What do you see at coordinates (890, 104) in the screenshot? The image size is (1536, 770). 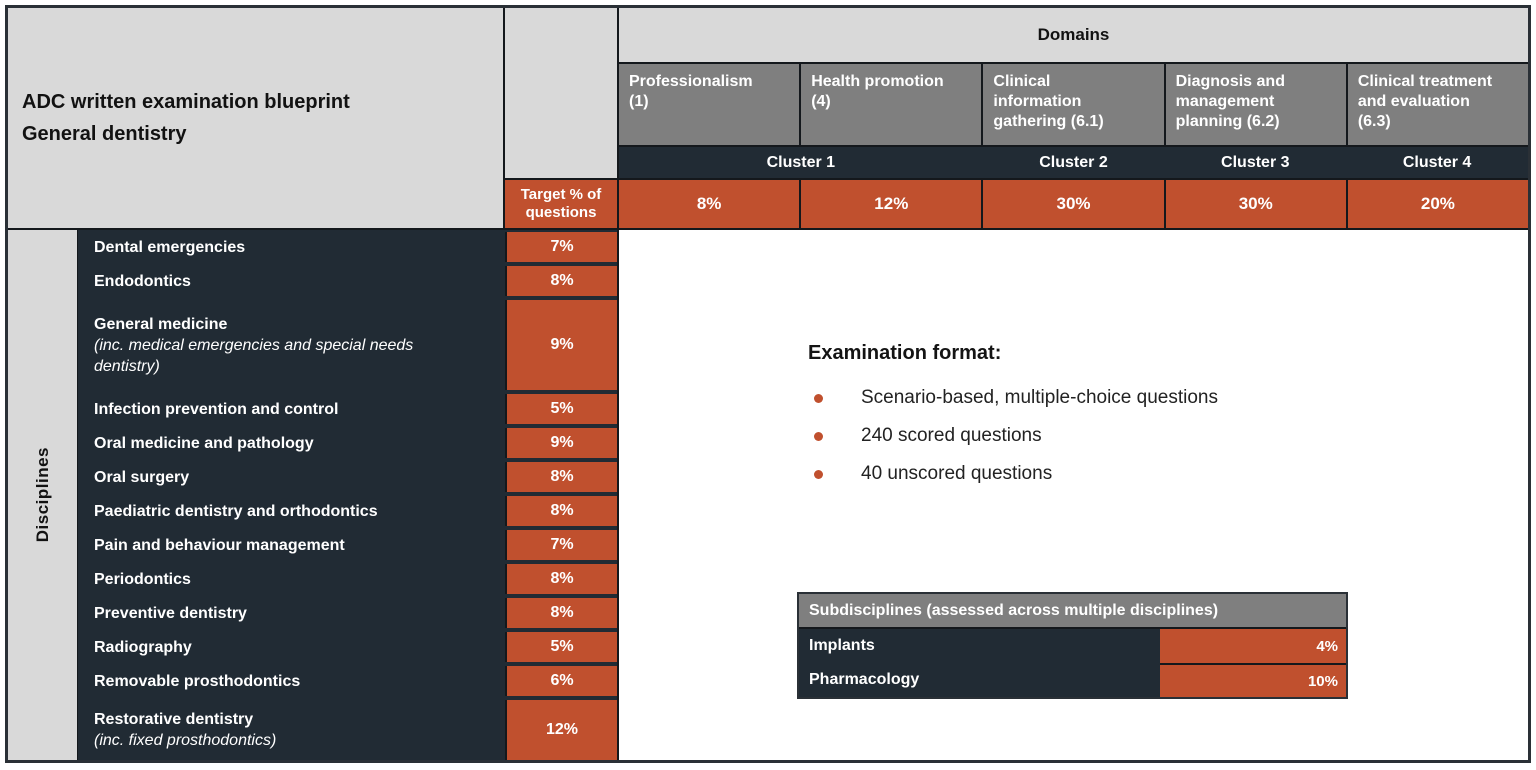 I see `domain-cell-health-promotion: Health promotion (4)` at bounding box center [890, 104].